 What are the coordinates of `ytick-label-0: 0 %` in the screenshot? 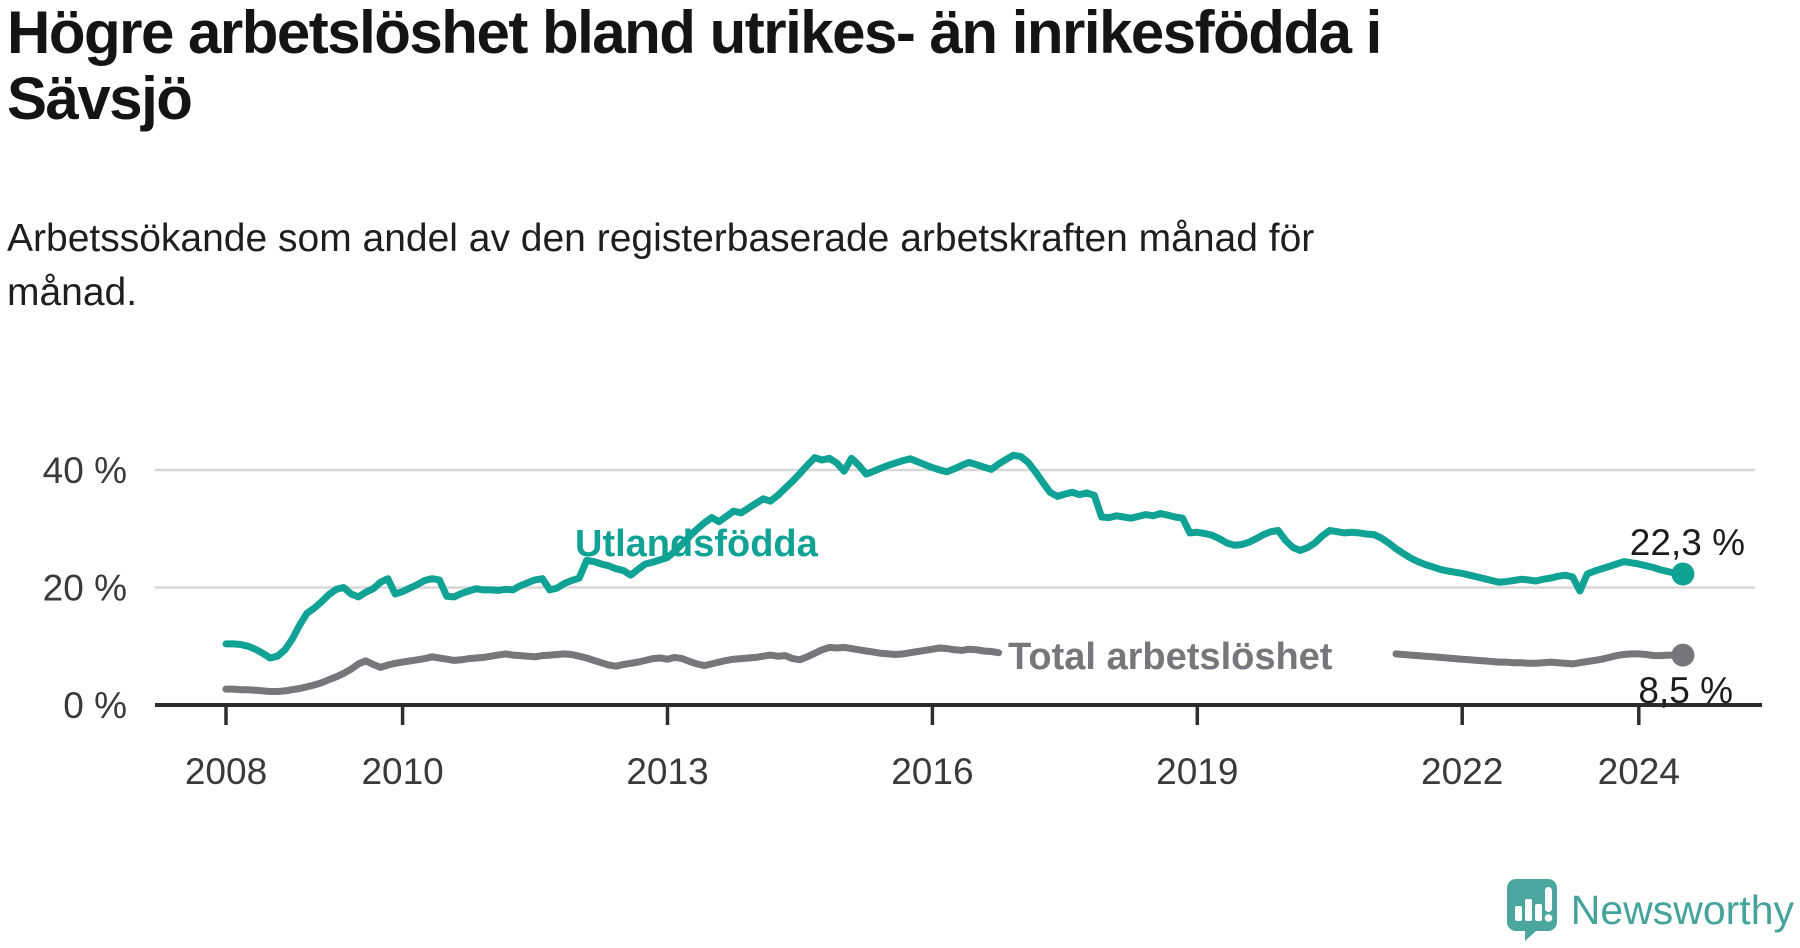 It's located at (95, 705).